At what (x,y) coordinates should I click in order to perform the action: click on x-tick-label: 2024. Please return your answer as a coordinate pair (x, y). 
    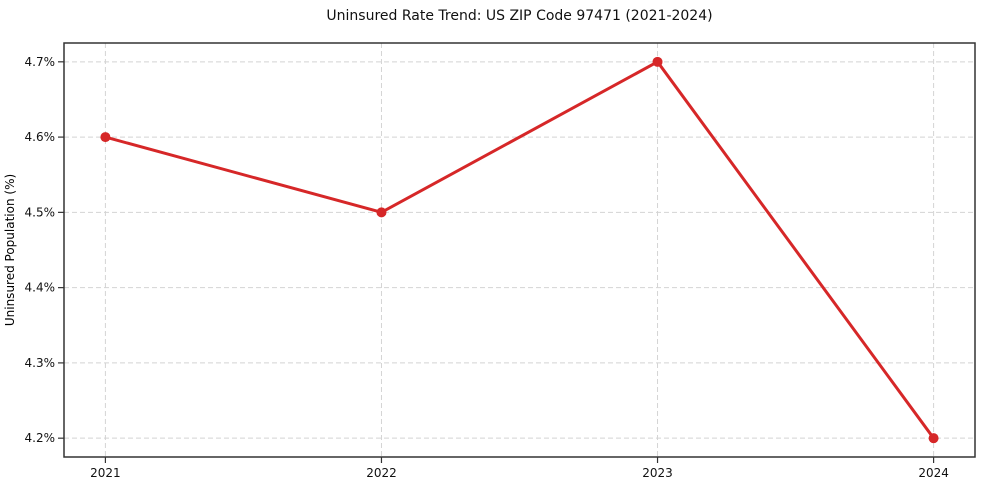
    Looking at the image, I should click on (933, 473).